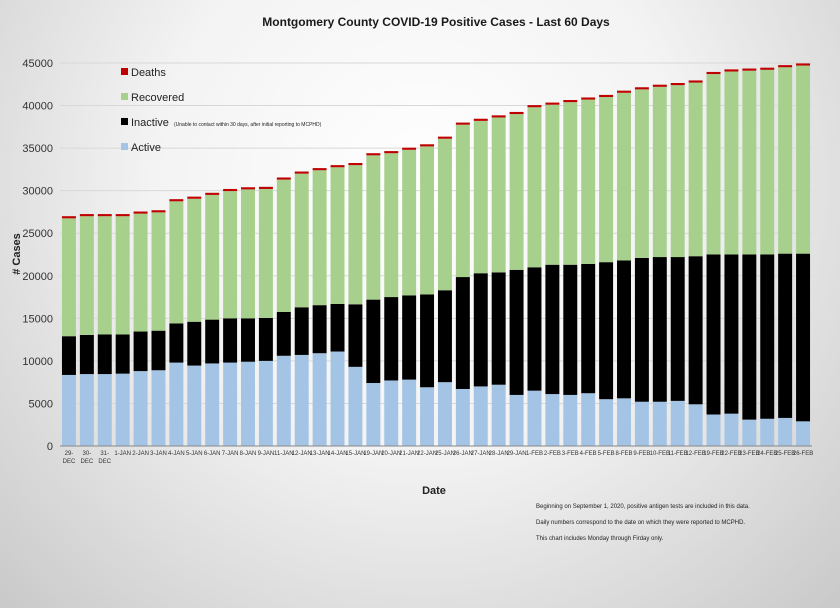  What do you see at coordinates (124, 146) in the screenshot?
I see `legend-swatch-active` at bounding box center [124, 146].